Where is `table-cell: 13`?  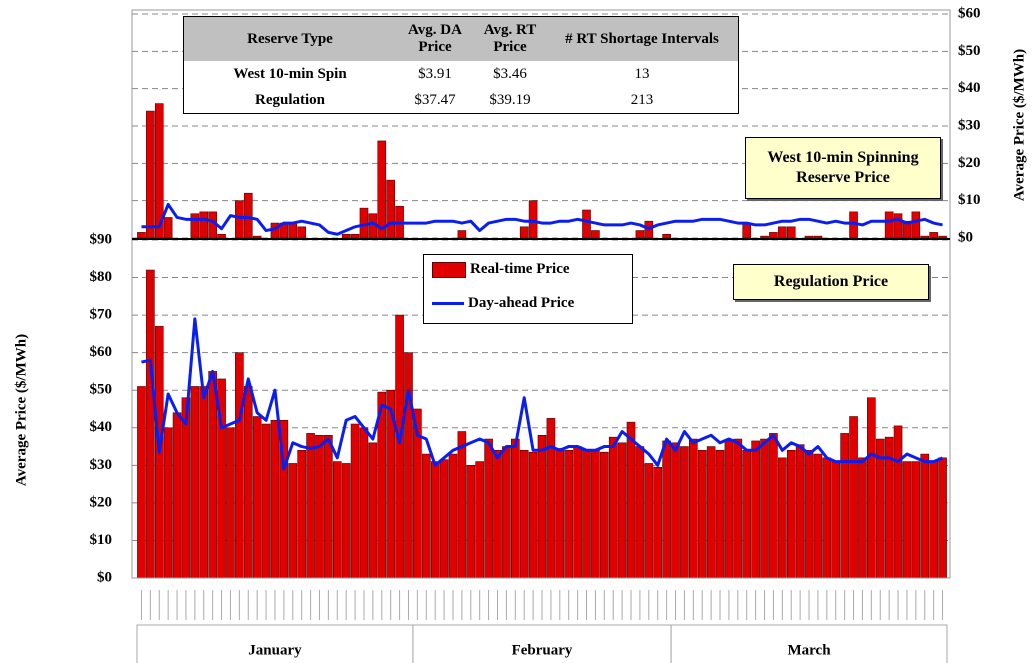
table-cell: 13 is located at coordinates (642, 73).